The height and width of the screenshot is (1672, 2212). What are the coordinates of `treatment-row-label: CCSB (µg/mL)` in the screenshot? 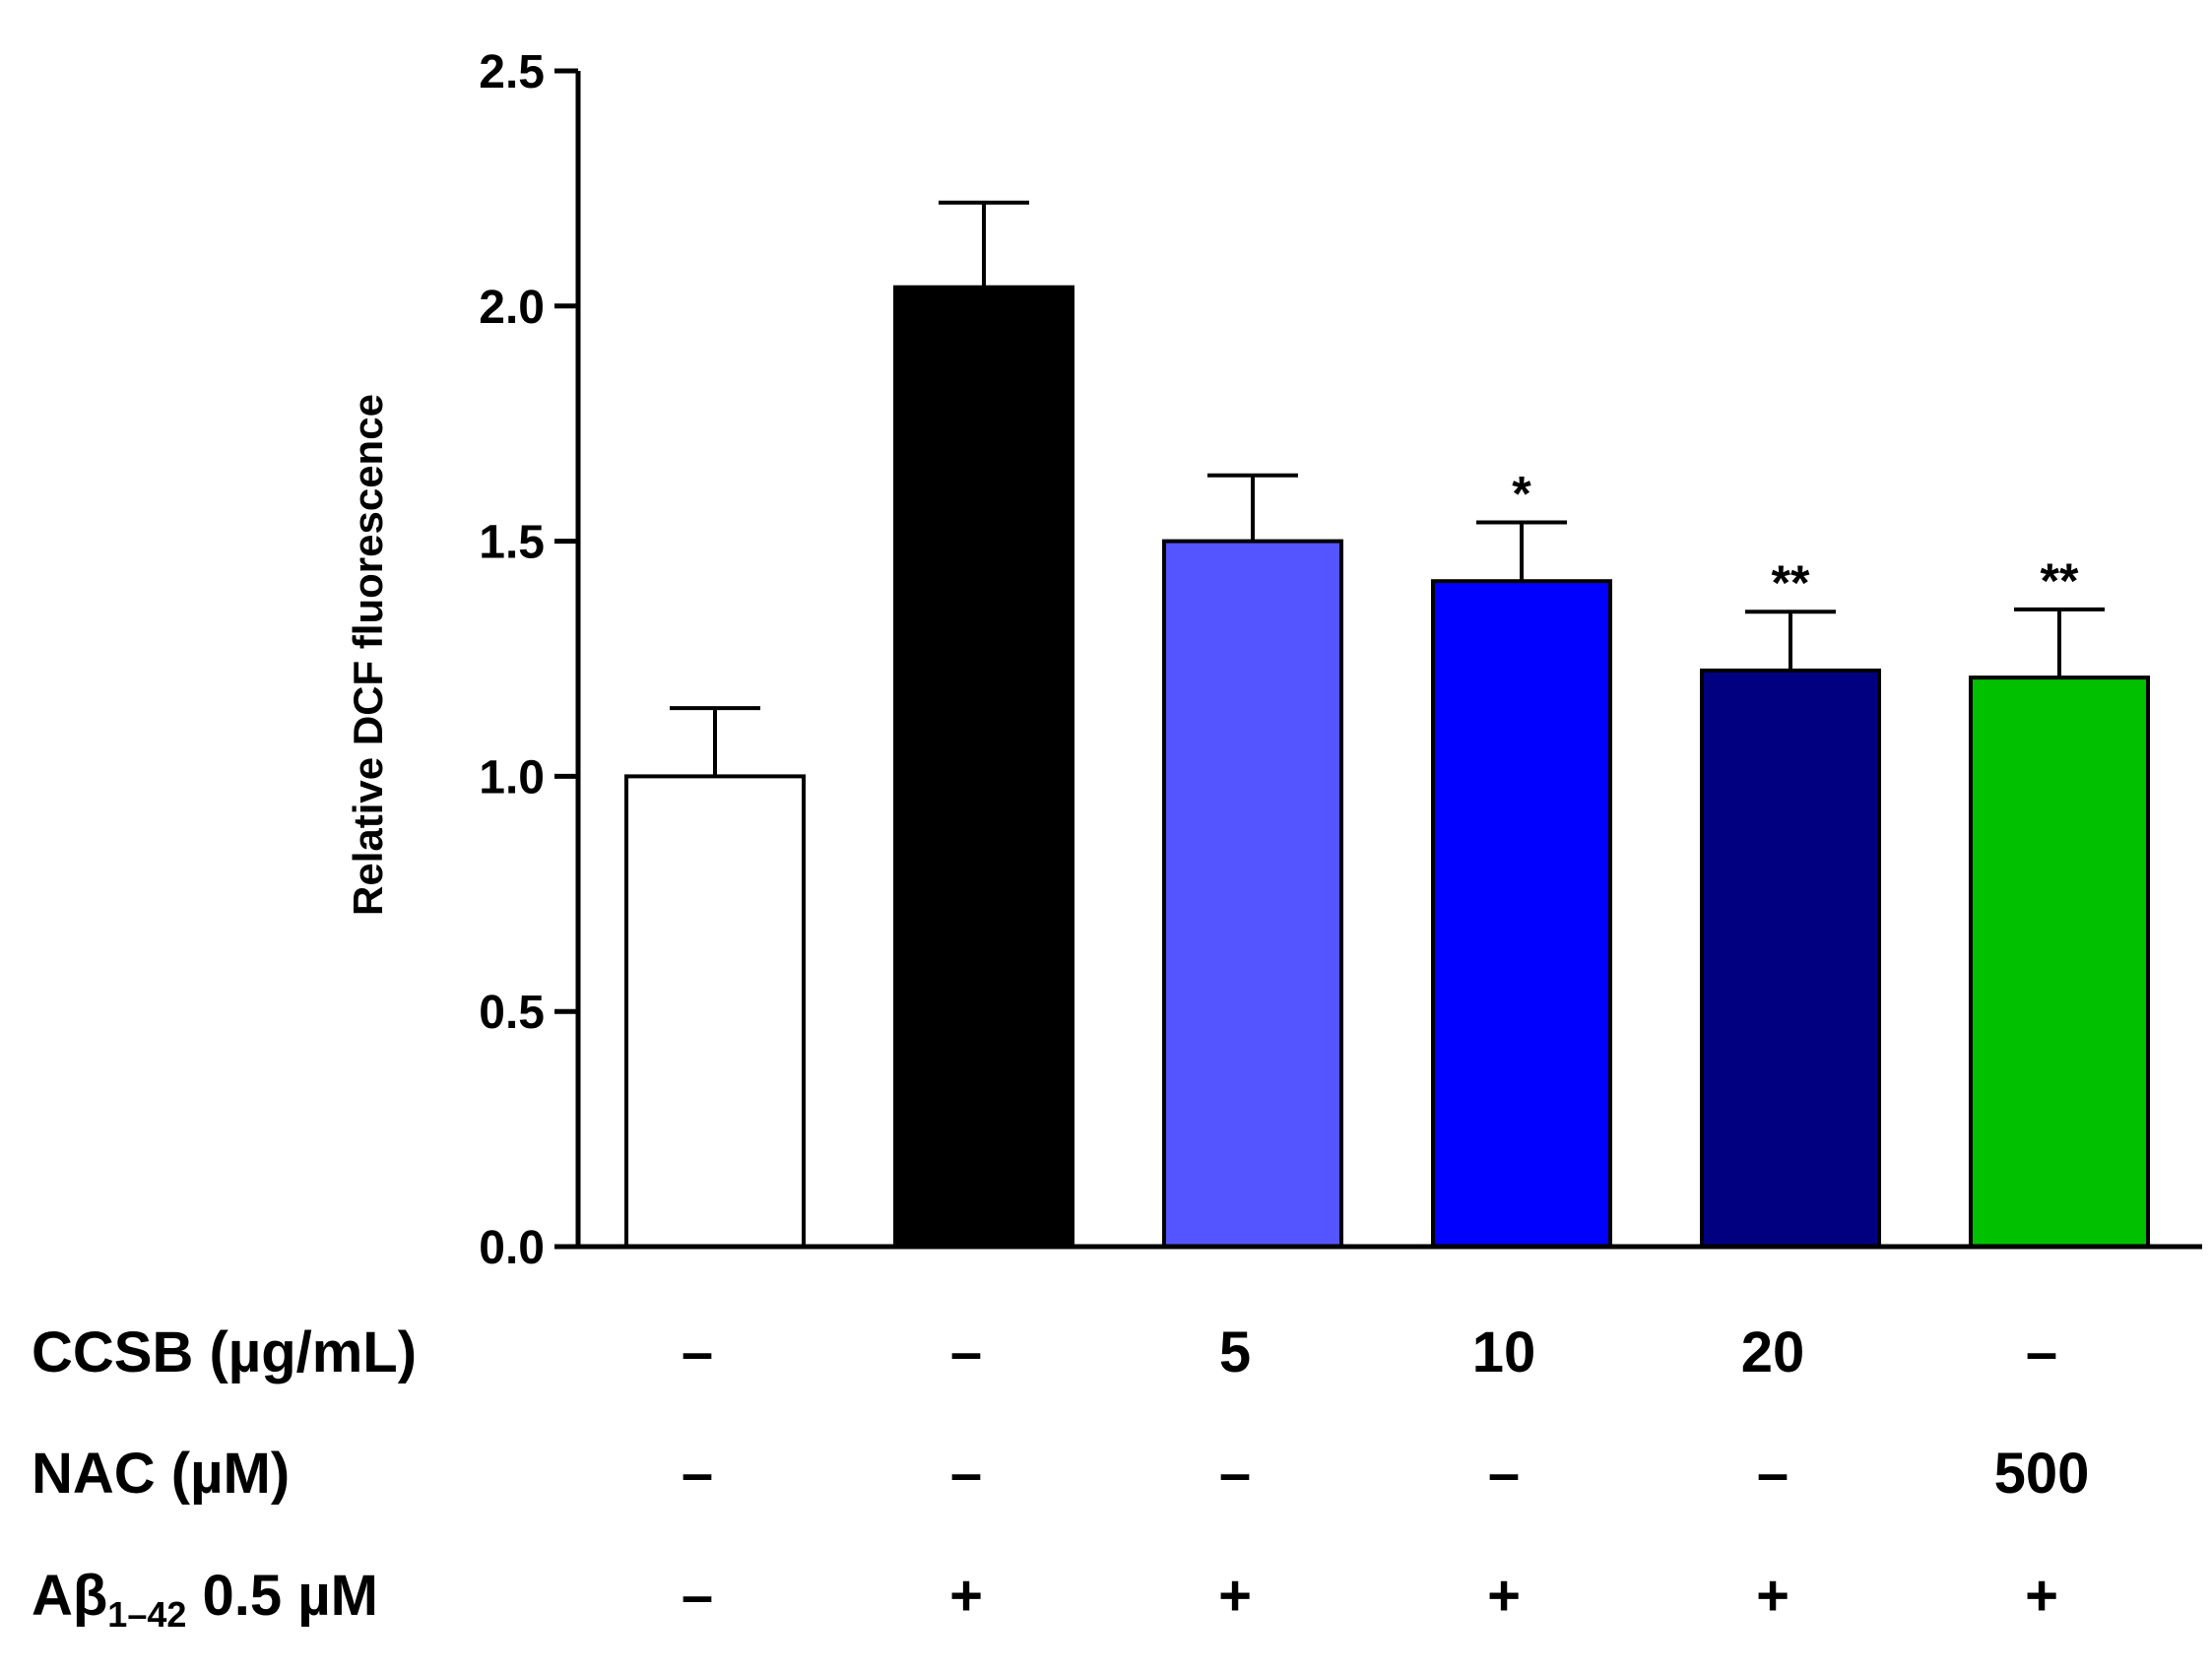 It's located at (224, 1352).